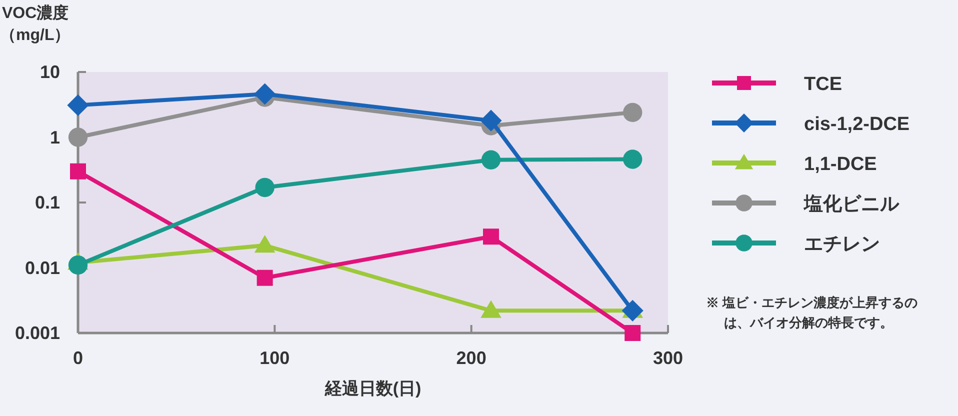 Image resolution: width=958 pixels, height=416 pixels. I want to click on legend-label: cis-1,2-DCE, so click(857, 124).